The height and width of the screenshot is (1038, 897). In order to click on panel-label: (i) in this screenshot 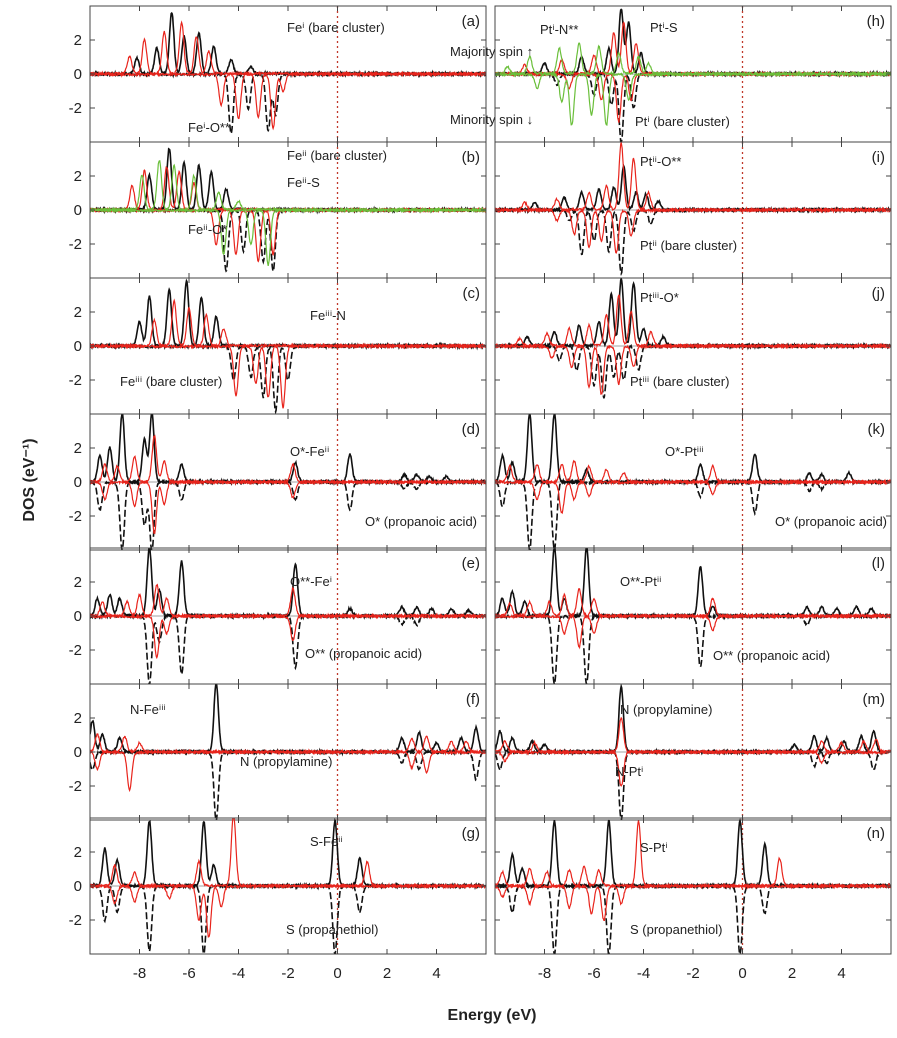, I will do `click(878, 157)`.